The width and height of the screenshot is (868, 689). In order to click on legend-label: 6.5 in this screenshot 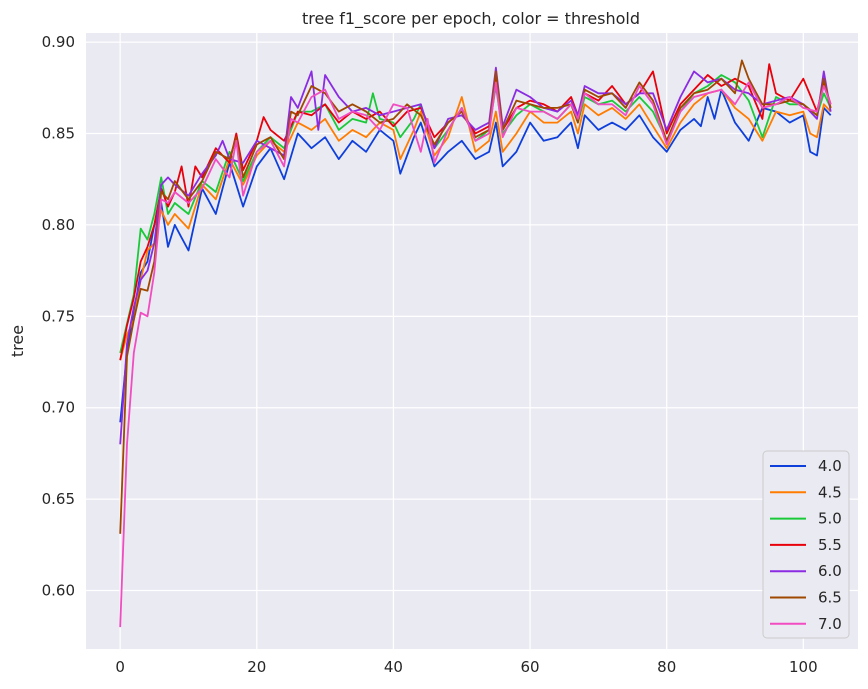, I will do `click(830, 598)`.